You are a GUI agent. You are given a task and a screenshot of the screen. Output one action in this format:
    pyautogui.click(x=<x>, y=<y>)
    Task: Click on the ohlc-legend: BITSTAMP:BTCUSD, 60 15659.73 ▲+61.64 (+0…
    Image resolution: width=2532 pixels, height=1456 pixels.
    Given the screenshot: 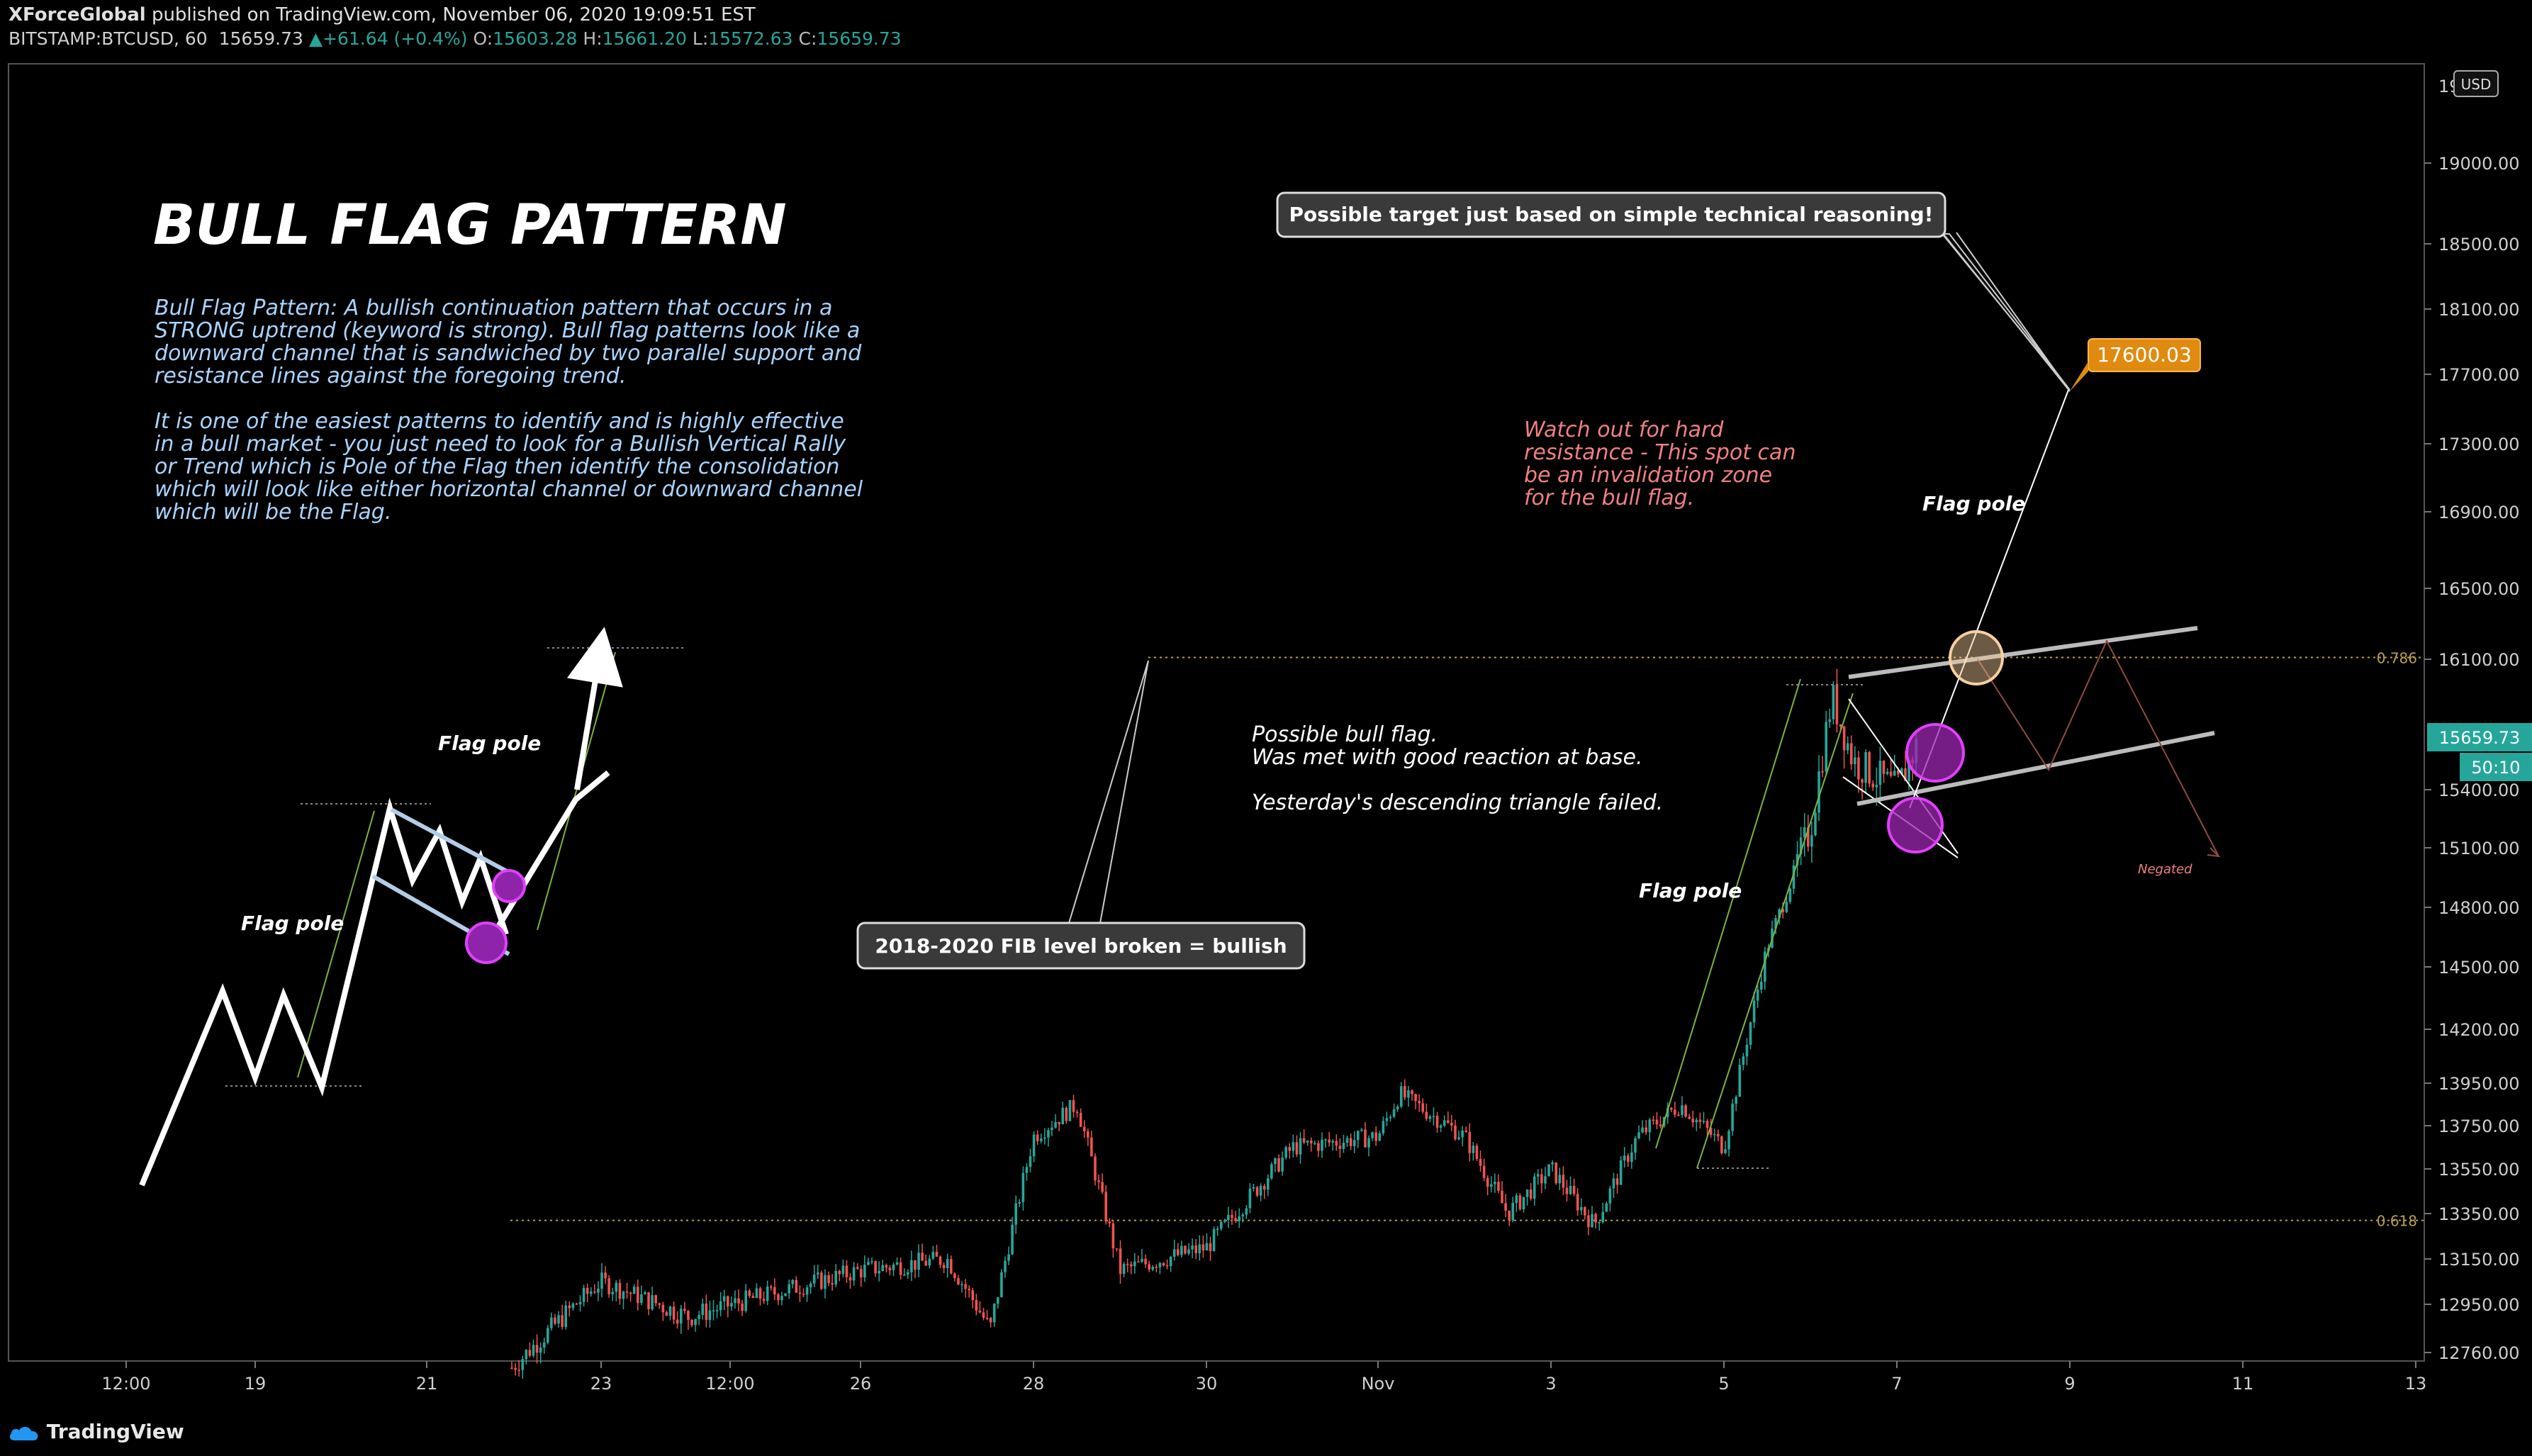 What is the action you would take?
    pyautogui.click(x=455, y=39)
    